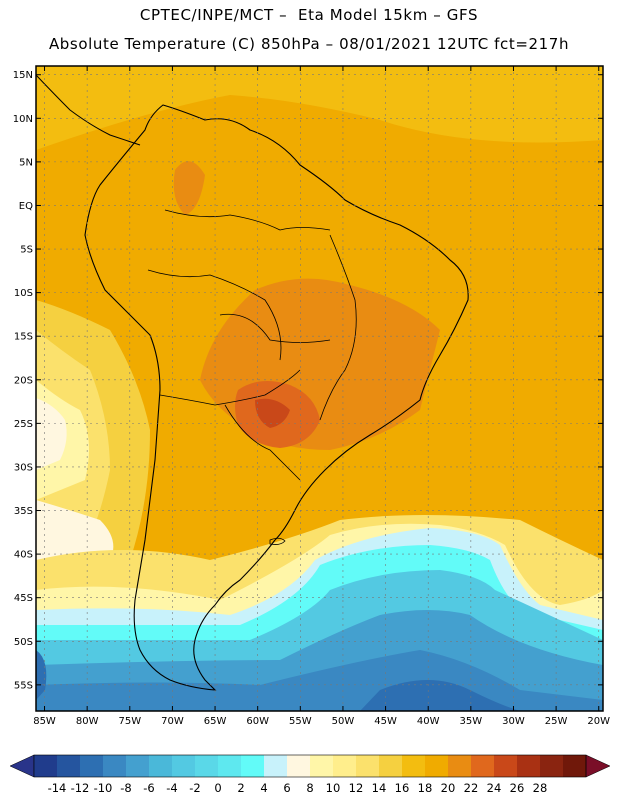  What do you see at coordinates (23, 642) in the screenshot?
I see `lat-tick-label: 50S` at bounding box center [23, 642].